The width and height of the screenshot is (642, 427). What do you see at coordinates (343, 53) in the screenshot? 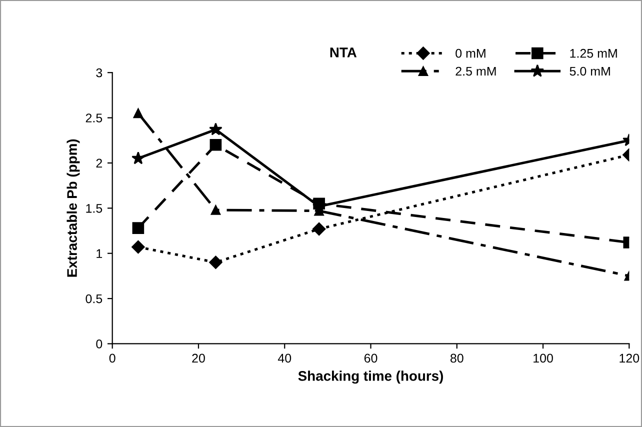
I see `legend-title: NTA` at bounding box center [343, 53].